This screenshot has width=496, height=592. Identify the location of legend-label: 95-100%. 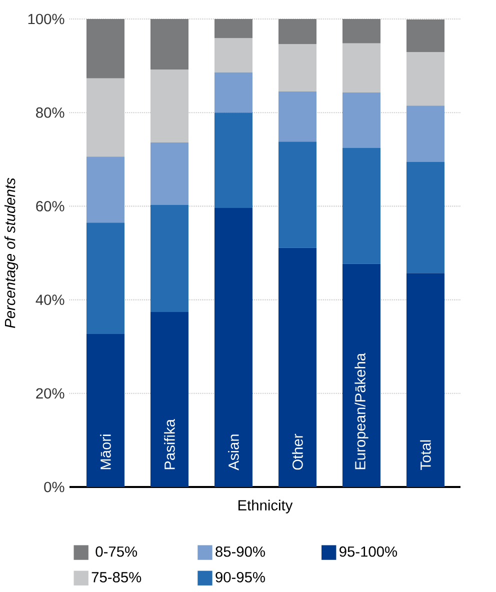
(368, 551).